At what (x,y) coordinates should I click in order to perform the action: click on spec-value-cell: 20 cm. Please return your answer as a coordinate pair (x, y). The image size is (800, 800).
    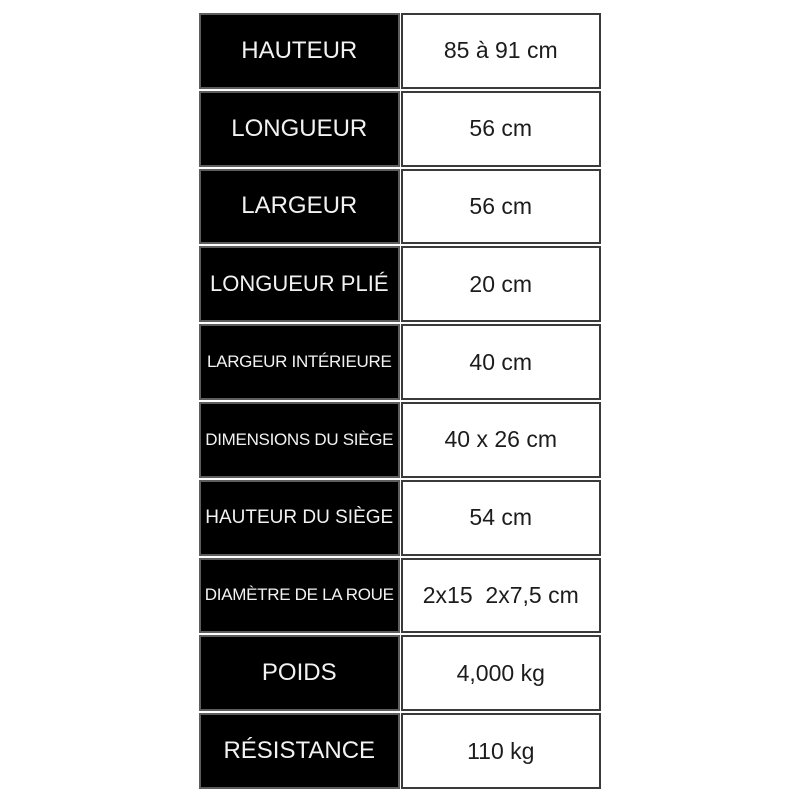
    Looking at the image, I should click on (500, 284).